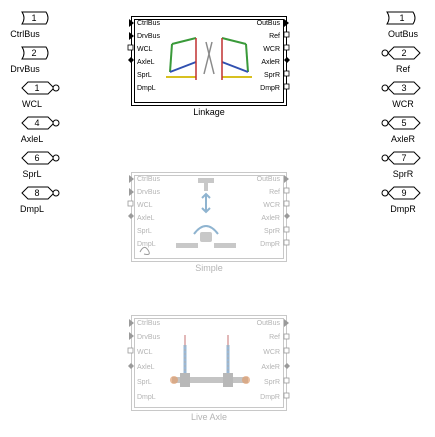 The height and width of the screenshot is (437, 435). Describe the element at coordinates (31, 209) in the screenshot. I see `connport-label-dmpl: DmpL` at that location.